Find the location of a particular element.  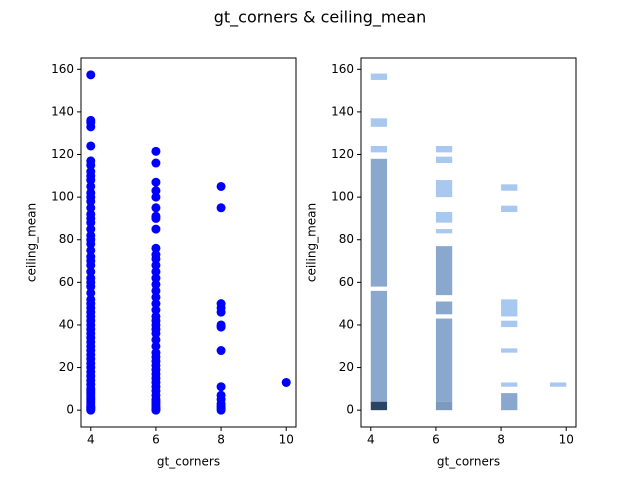

figure-title: gt_corners & ceiling_mean is located at coordinates (320, 18).